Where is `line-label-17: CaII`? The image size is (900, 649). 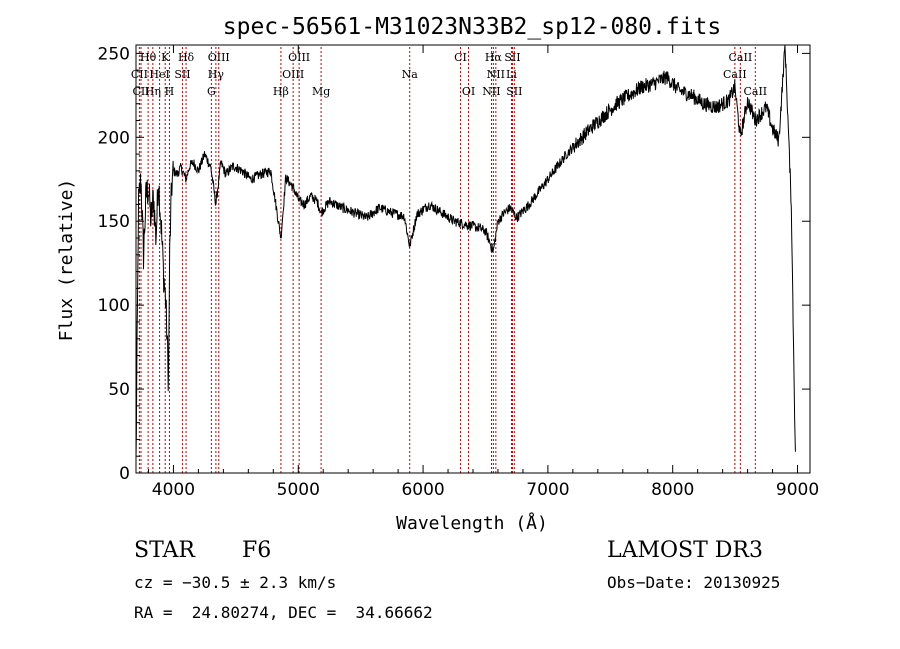
line-label-17: CaII is located at coordinates (735, 74).